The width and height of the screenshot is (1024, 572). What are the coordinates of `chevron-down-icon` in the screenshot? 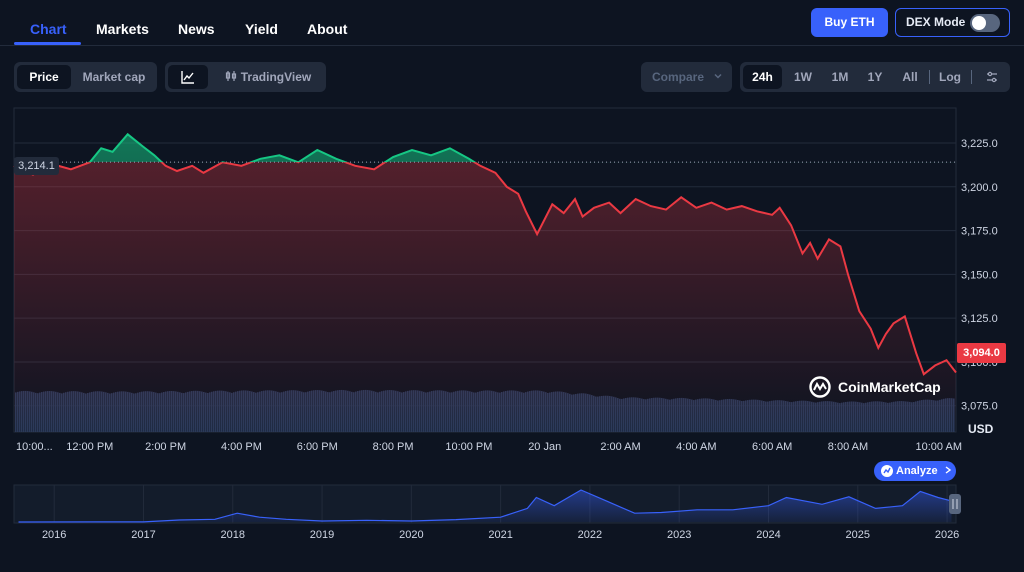 It's located at (718, 76).